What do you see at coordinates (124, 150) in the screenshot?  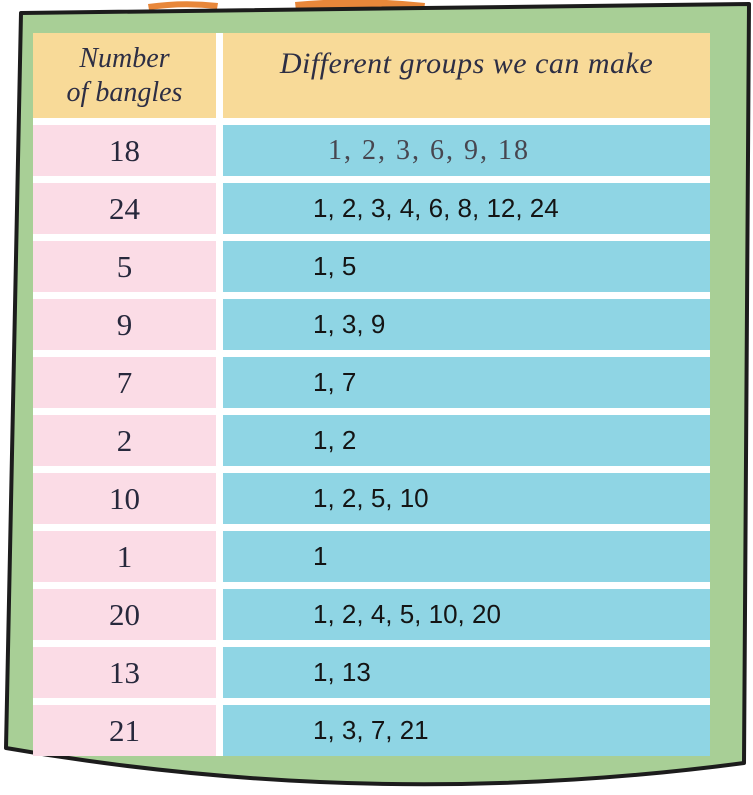 I see `bangles-count-cell: 18` at bounding box center [124, 150].